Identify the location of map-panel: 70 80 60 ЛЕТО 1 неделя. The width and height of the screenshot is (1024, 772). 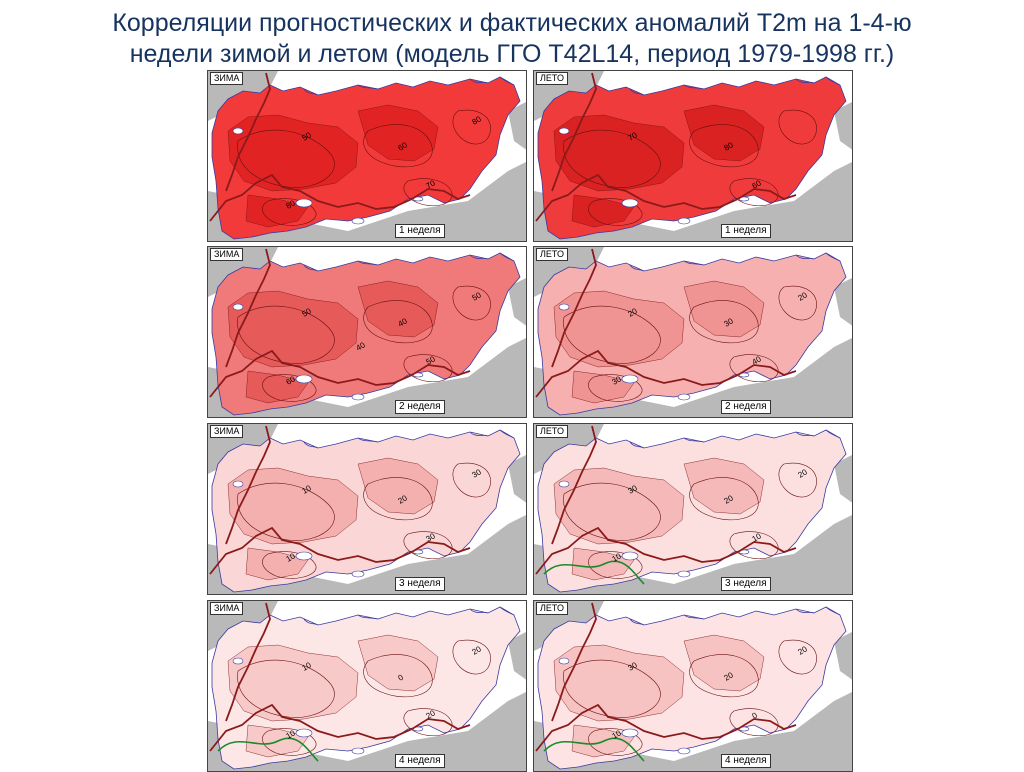
(693, 156).